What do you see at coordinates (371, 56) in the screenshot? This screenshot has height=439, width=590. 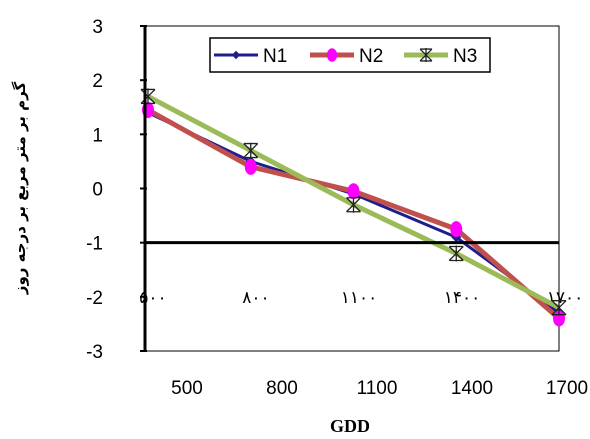 I see `legend-label-n2: N2` at bounding box center [371, 56].